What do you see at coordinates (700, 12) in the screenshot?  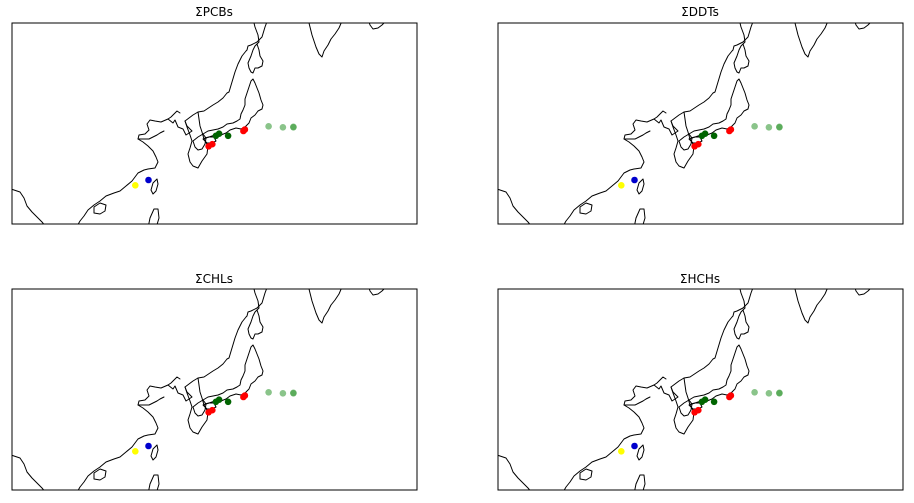 I see `panel-title-ddts: ΣDDTs` at bounding box center [700, 12].